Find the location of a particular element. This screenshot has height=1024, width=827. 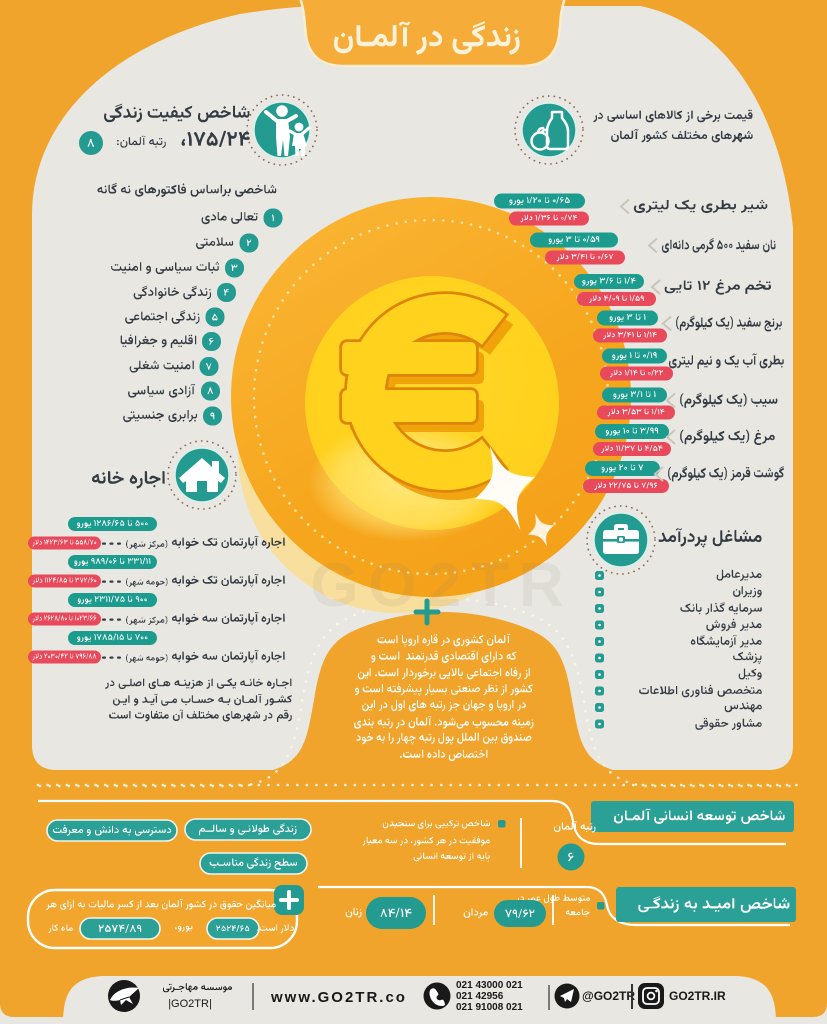

svg-text: www.GO2TR.co is located at coordinates (338, 997).